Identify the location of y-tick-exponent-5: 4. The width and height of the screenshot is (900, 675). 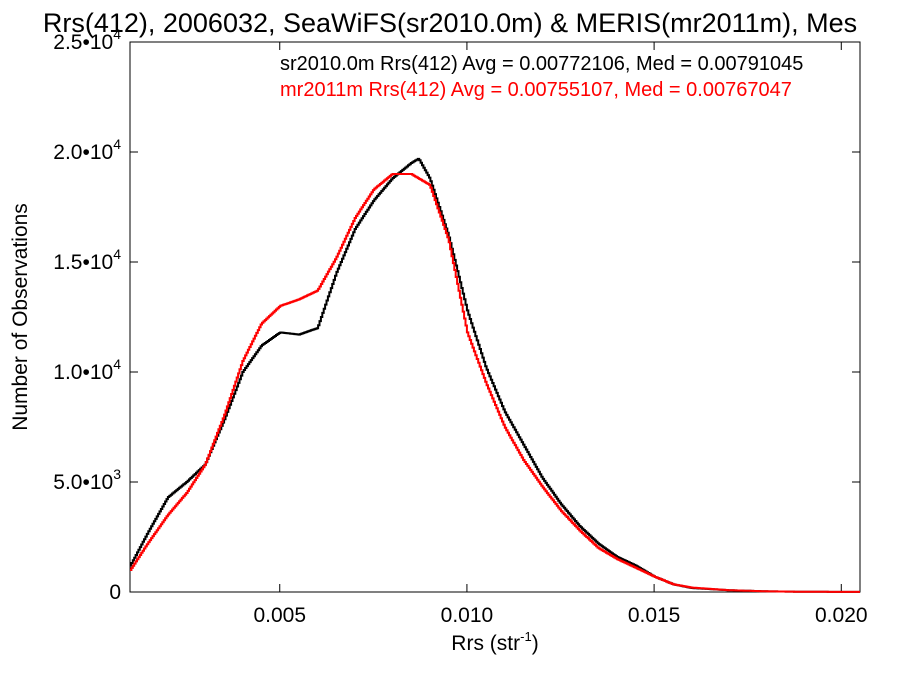
(117, 34).